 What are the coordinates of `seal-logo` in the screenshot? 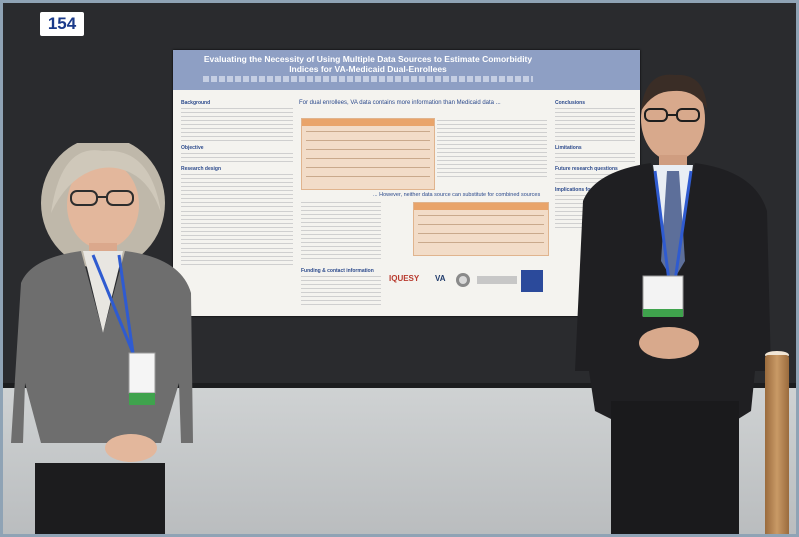 It's located at (463, 280).